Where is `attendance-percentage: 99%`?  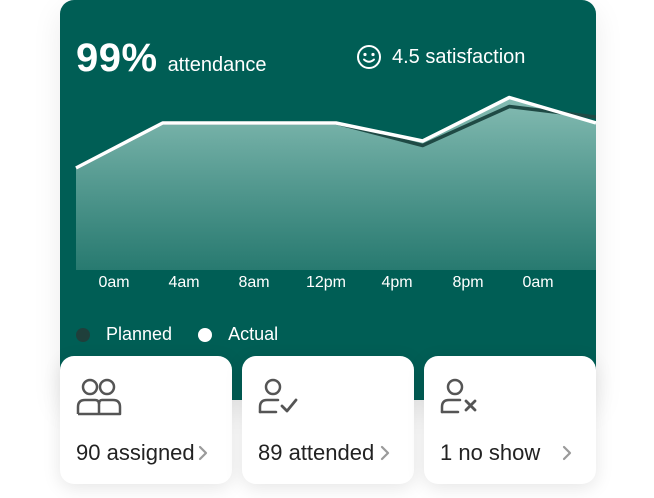
attendance-percentage: 99% is located at coordinates (117, 58).